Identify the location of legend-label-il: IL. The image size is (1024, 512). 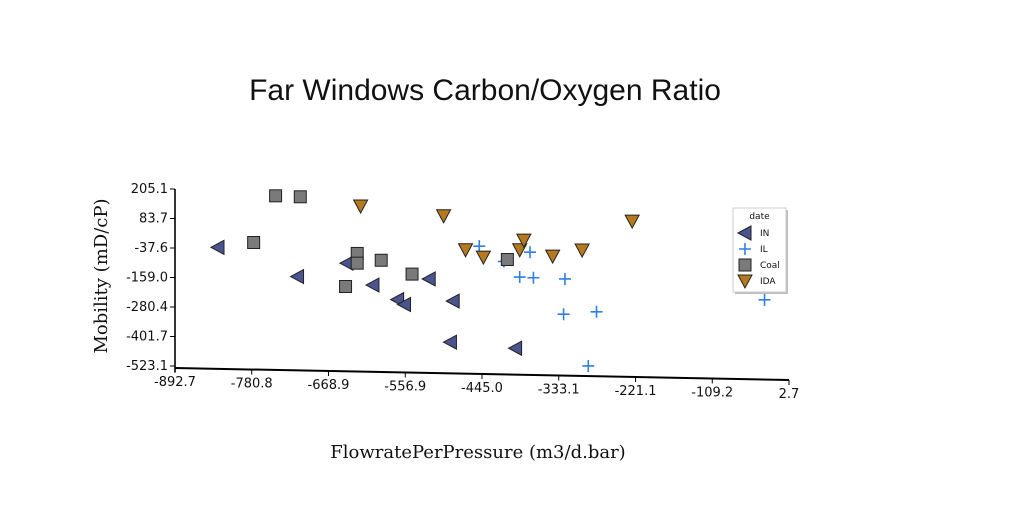
(764, 250).